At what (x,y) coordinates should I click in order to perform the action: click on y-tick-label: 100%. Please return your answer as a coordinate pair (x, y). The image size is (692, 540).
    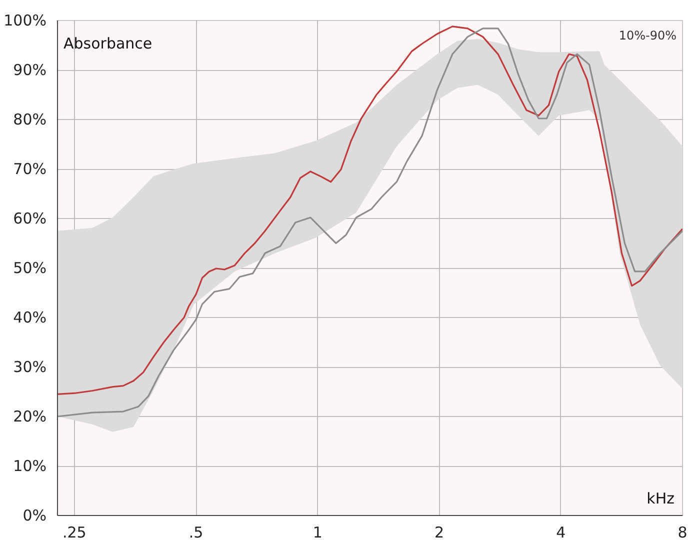
    Looking at the image, I should click on (25, 21).